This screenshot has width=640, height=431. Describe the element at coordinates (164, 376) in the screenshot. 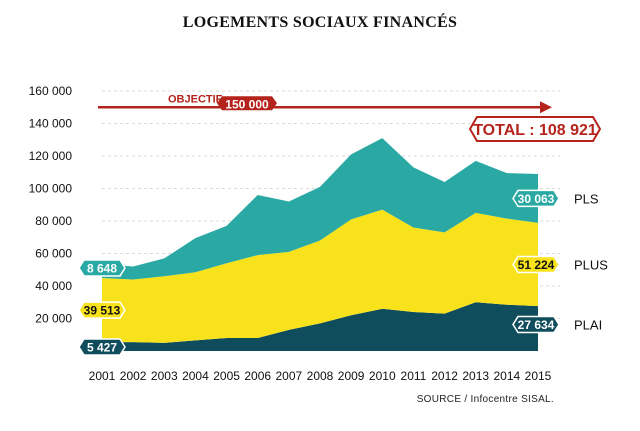

I see `x-tick-label: 2003` at that location.